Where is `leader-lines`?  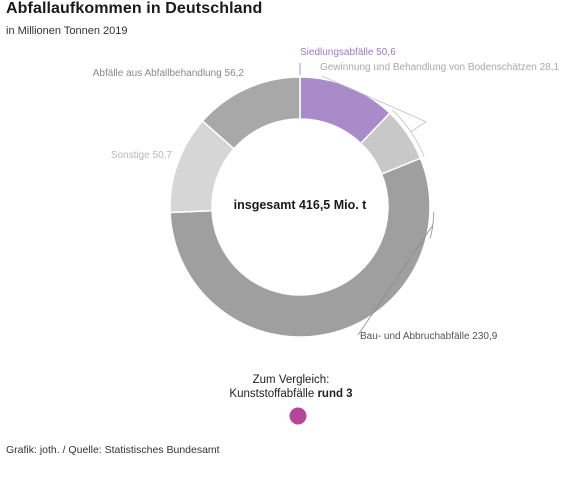 leader-lines is located at coordinates (367, 199).